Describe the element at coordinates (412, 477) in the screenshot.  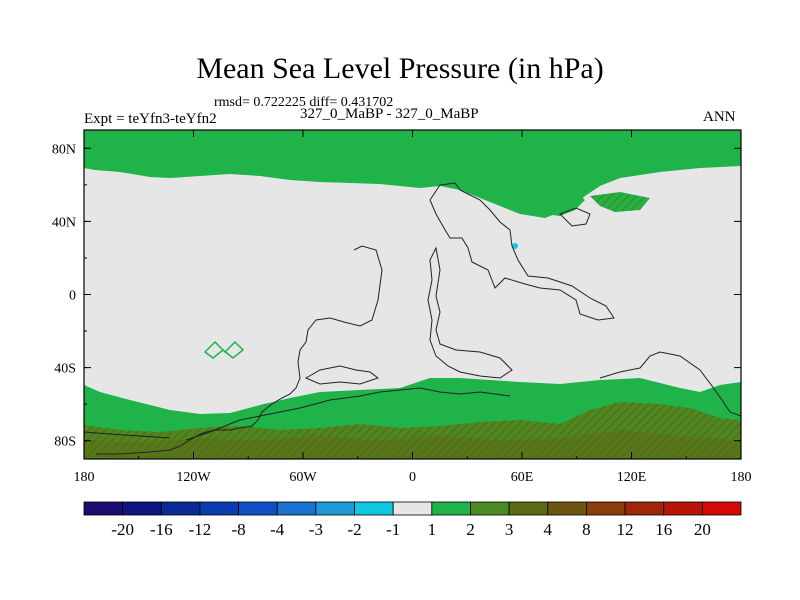
I see `x-tick-label: 0` at that location.